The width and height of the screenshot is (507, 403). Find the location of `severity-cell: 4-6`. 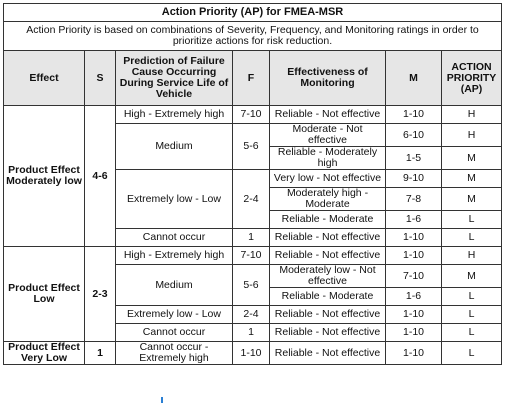

severity-cell: 4-6 is located at coordinates (100, 176).